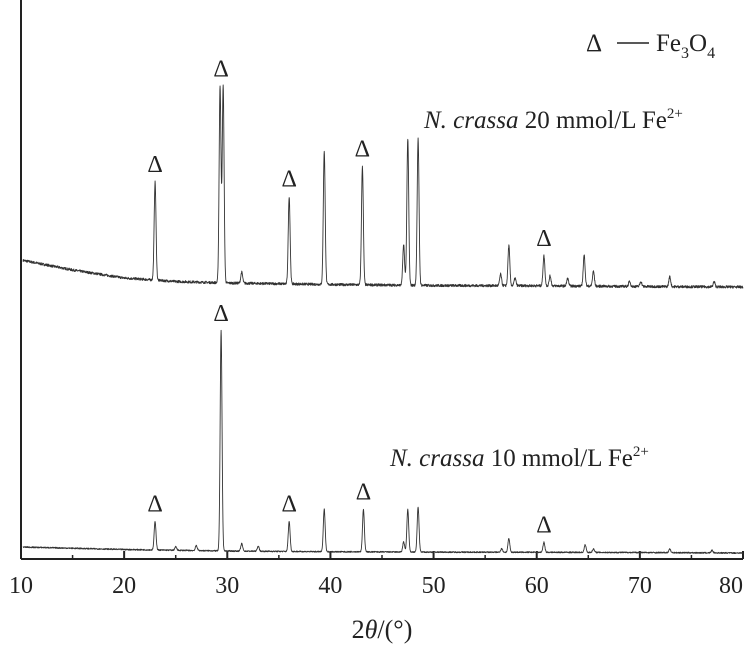 The width and height of the screenshot is (756, 650). I want to click on x-axis-label: 2θ/(°), so click(382, 629).